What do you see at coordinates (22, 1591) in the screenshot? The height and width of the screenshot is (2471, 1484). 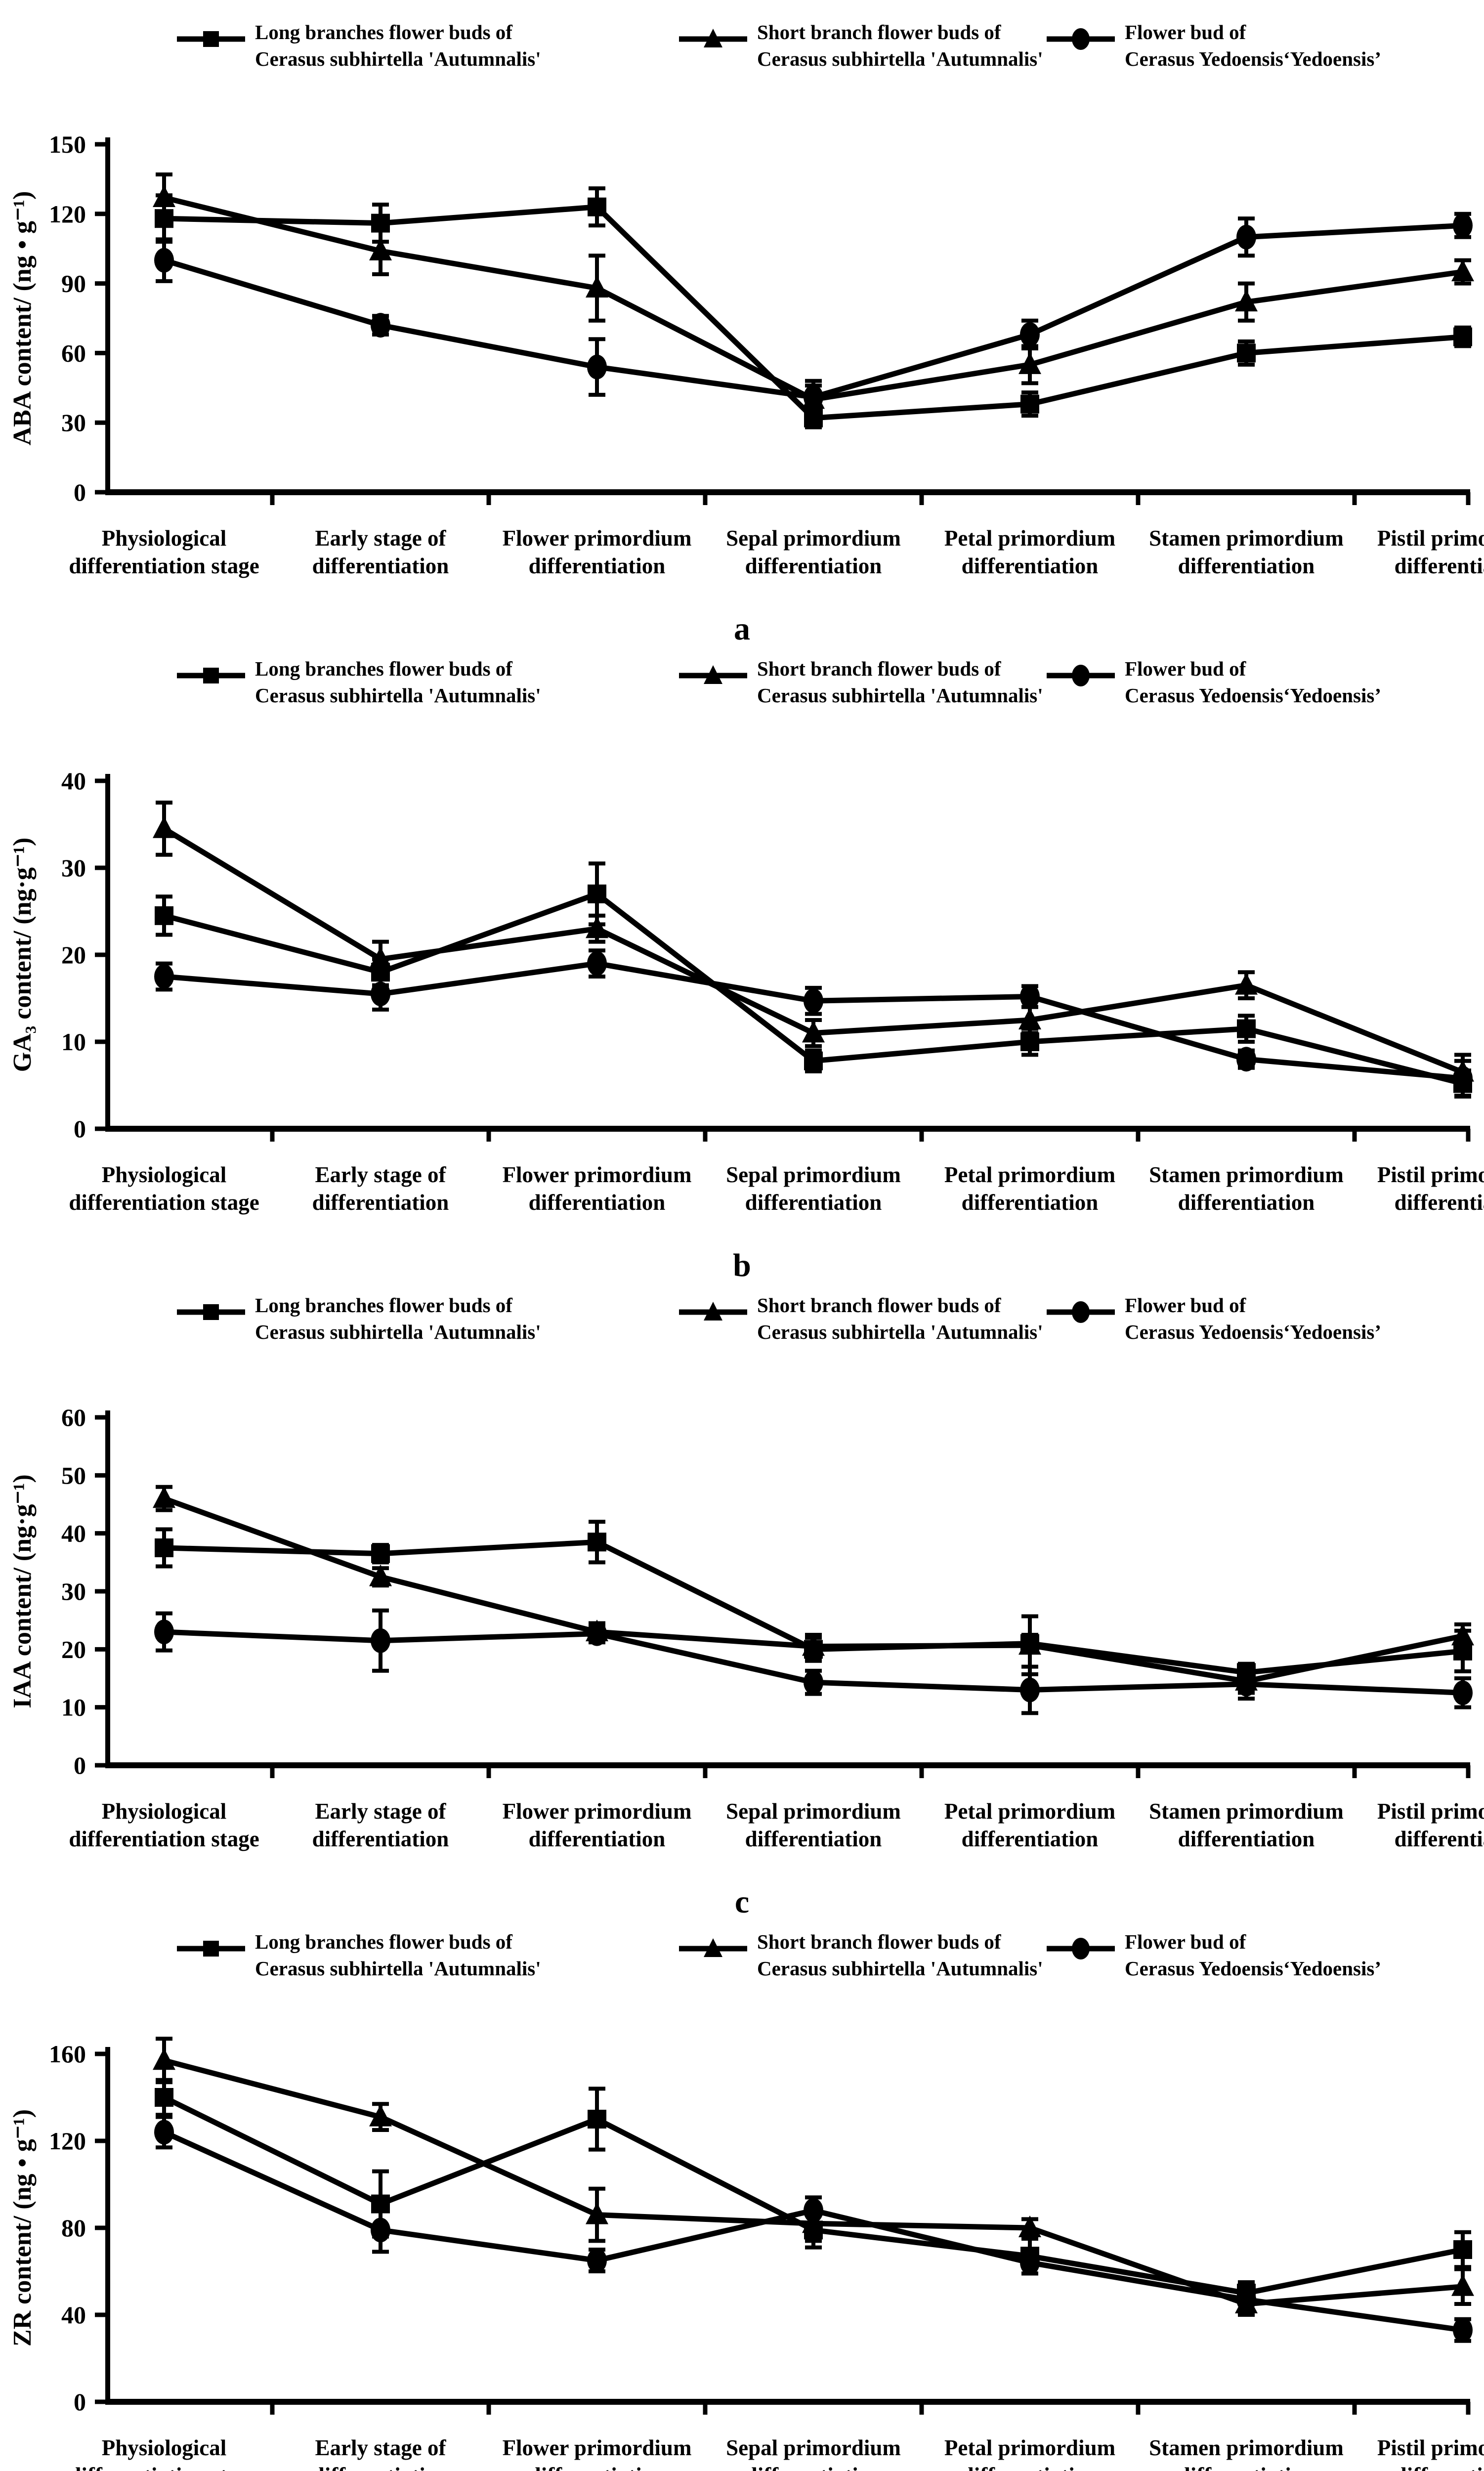 I see `y-axis-title: IAA content/ (ng·g⁻¹)` at bounding box center [22, 1591].